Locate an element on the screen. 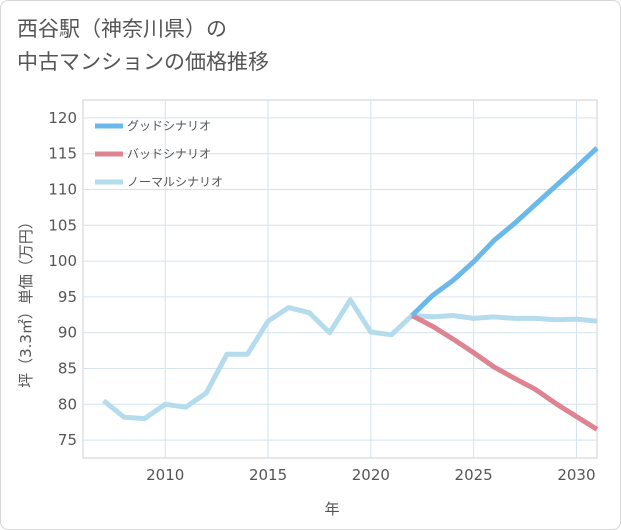 This screenshot has height=530, width=621. legend-label: ノーマルシナリオ is located at coordinates (175, 182).